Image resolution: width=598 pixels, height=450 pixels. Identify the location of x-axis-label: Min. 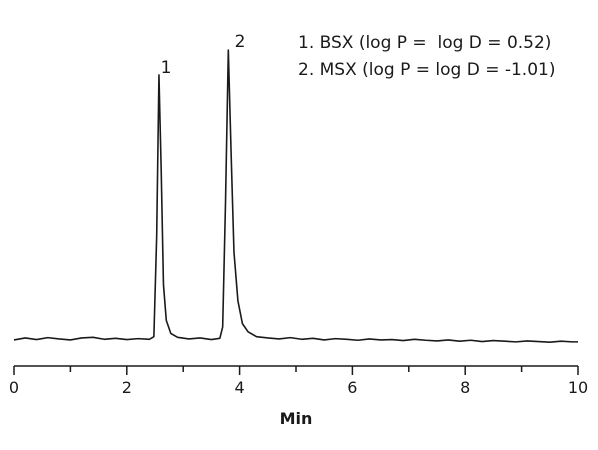
(296, 418).